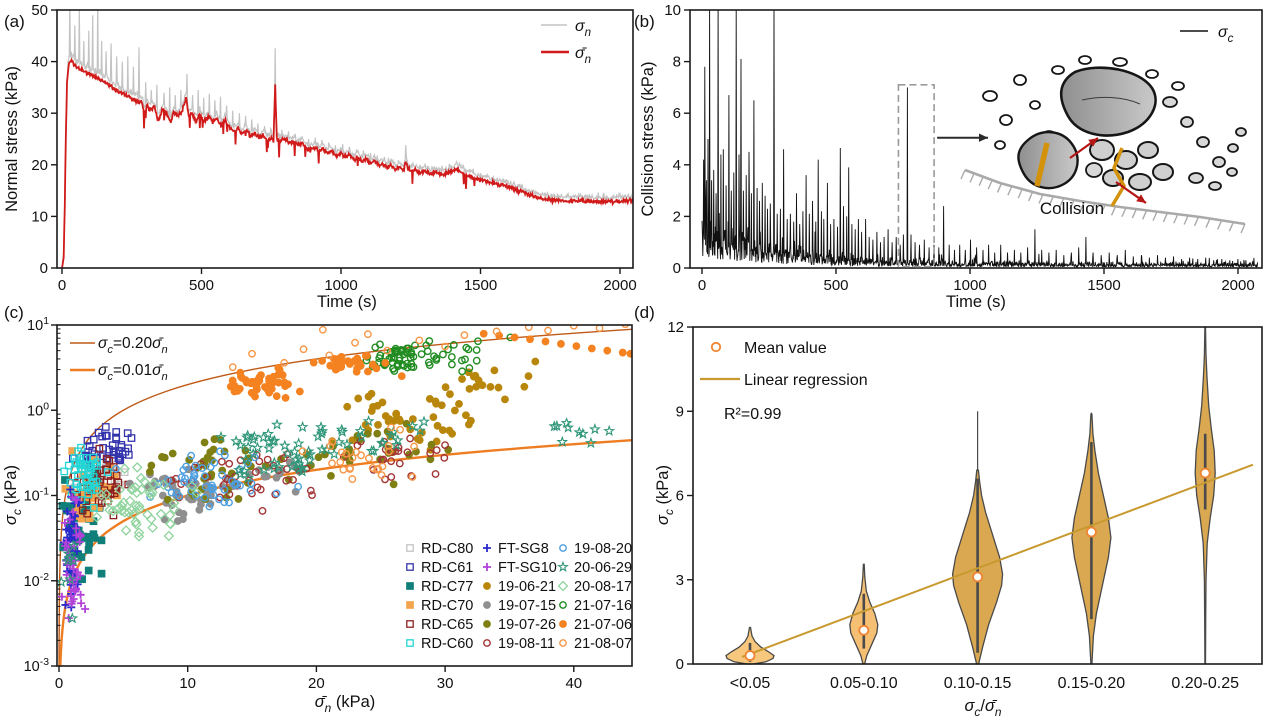 This screenshot has width=1268, height=725. What do you see at coordinates (37, 666) in the screenshot?
I see `y-tick-label: 10⁻³` at bounding box center [37, 666].